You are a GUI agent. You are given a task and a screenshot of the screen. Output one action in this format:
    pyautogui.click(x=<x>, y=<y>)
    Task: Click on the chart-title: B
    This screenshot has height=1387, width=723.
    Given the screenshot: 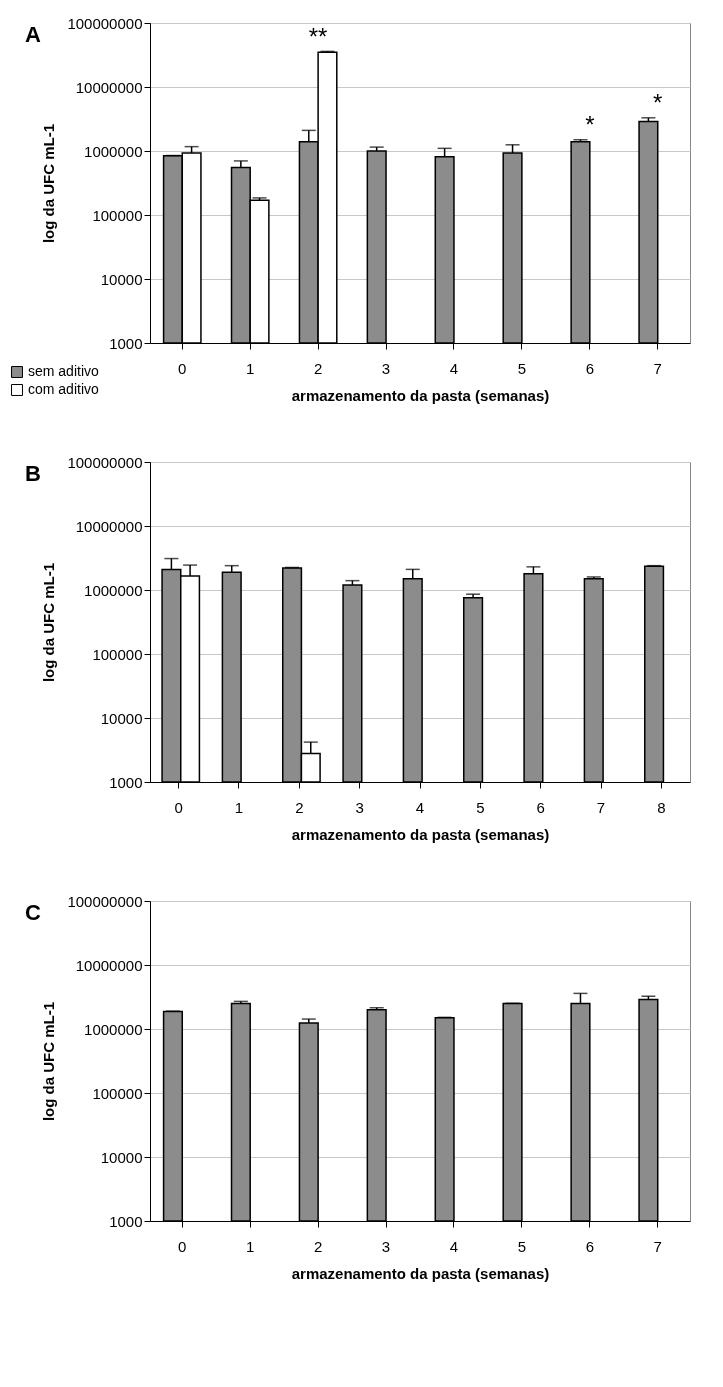 What is the action you would take?
    pyautogui.click(x=33, y=473)
    